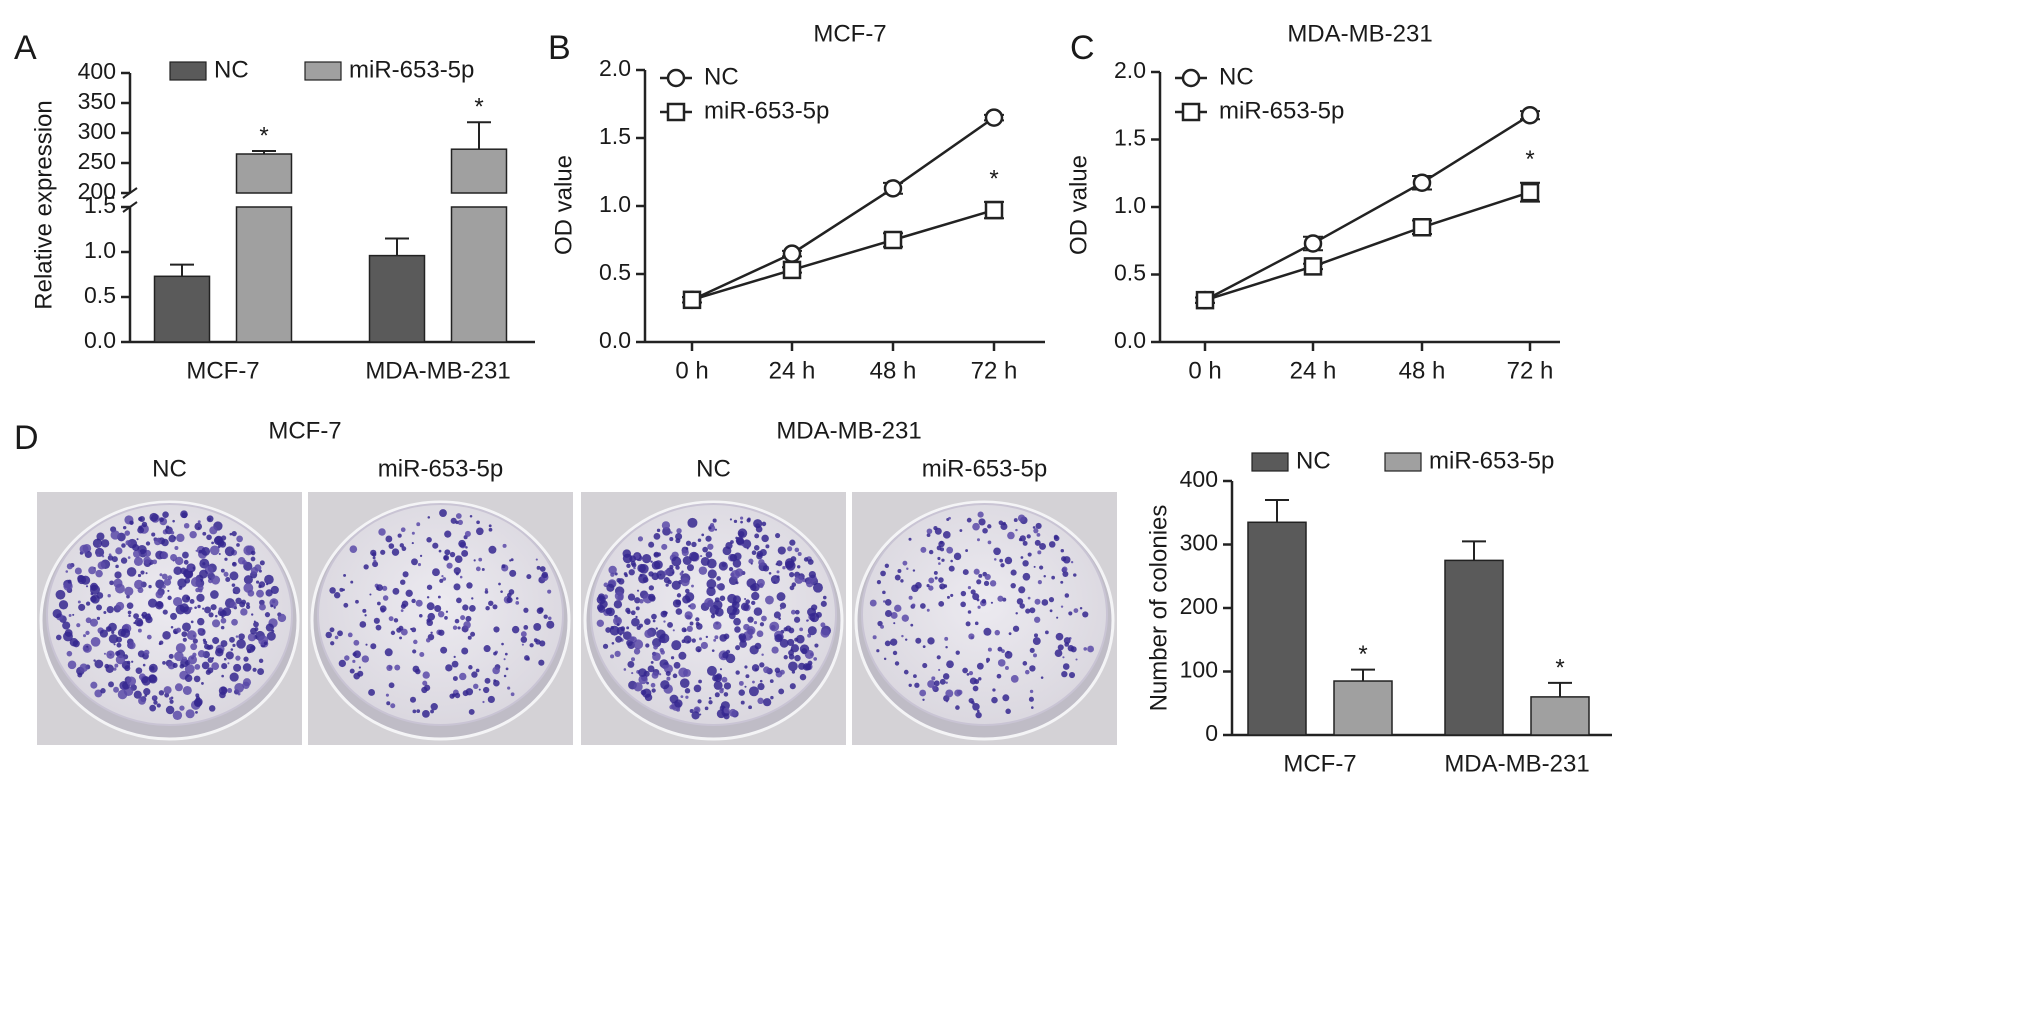  What do you see at coordinates (437, 370) in the screenshot?
I see `x-tick-label: MDA-MB-231` at bounding box center [437, 370].